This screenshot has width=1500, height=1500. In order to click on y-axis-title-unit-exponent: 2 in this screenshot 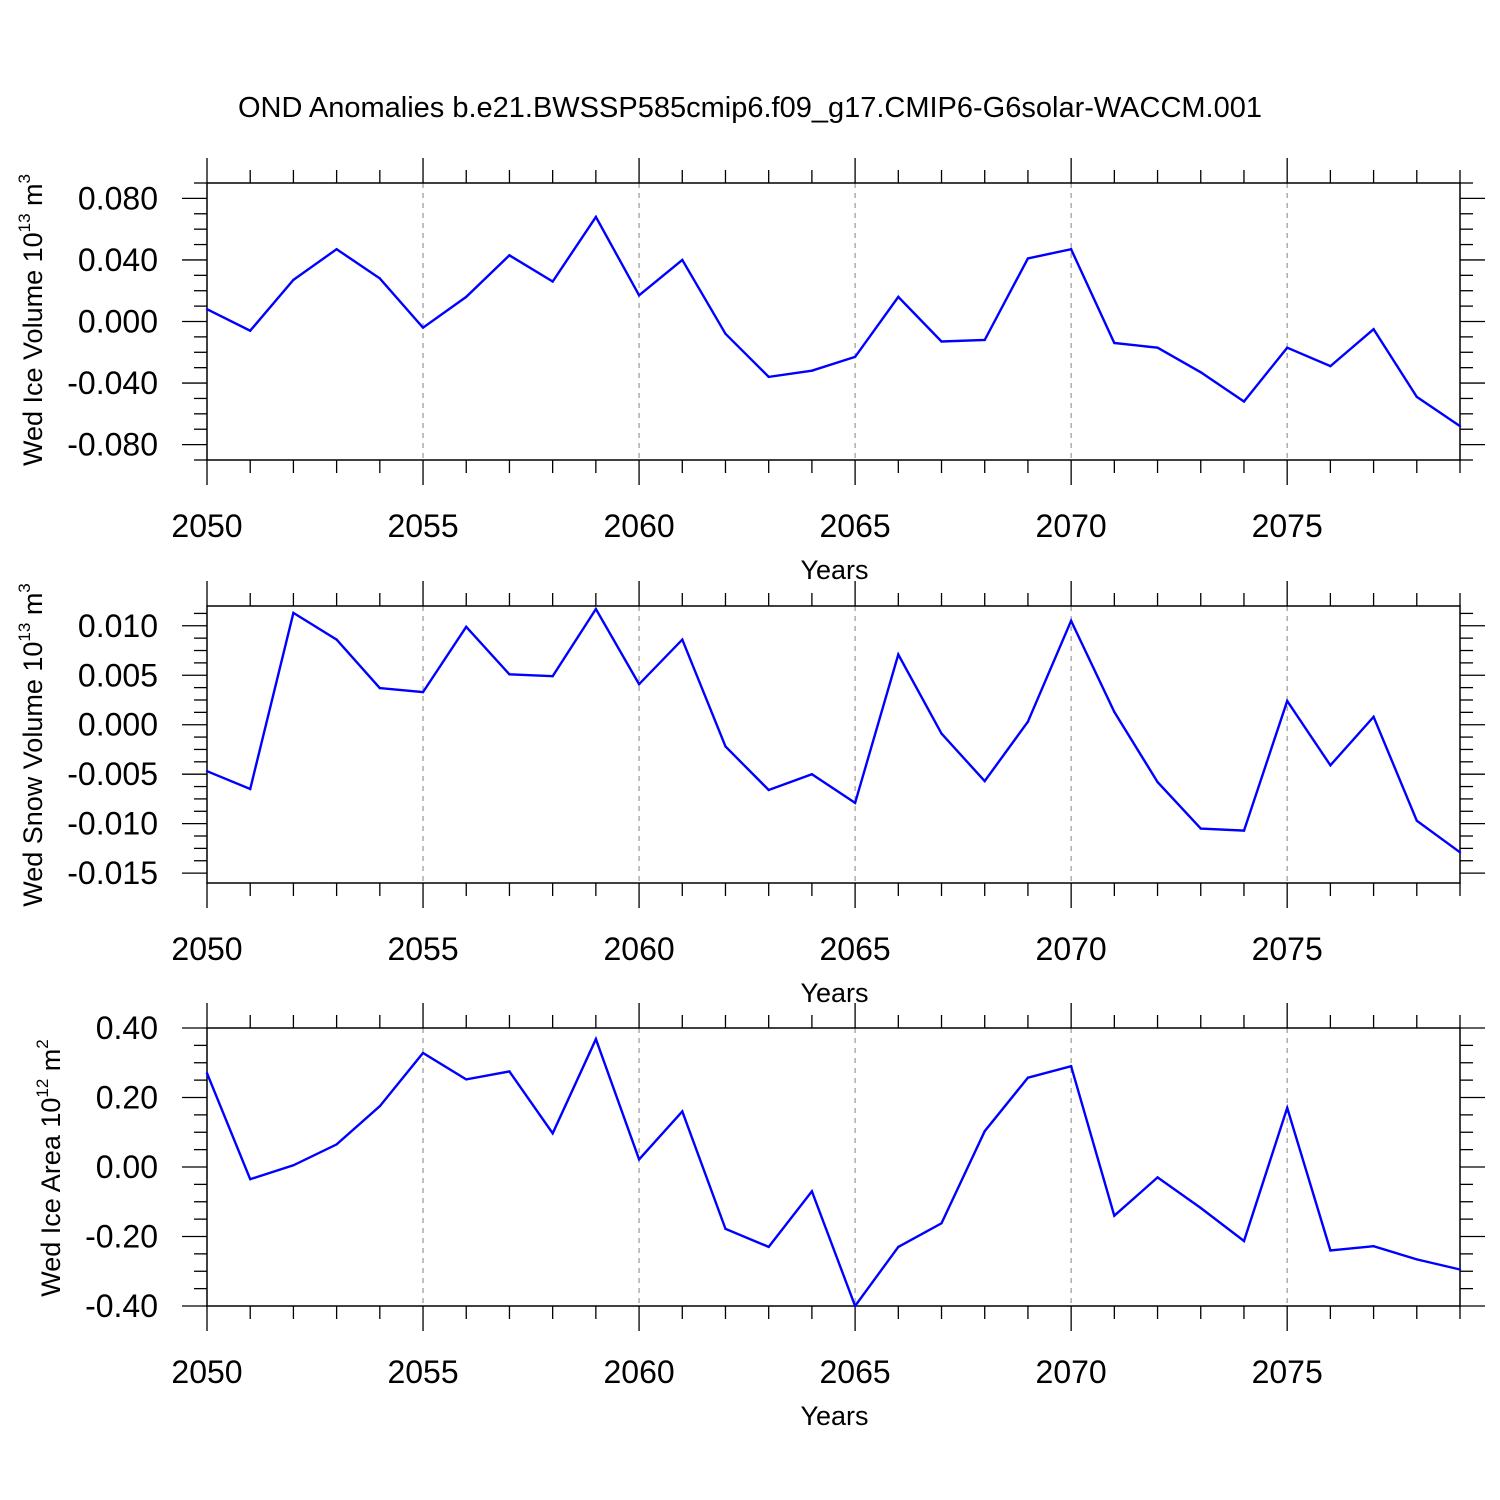, I will do `click(42, 1043)`.